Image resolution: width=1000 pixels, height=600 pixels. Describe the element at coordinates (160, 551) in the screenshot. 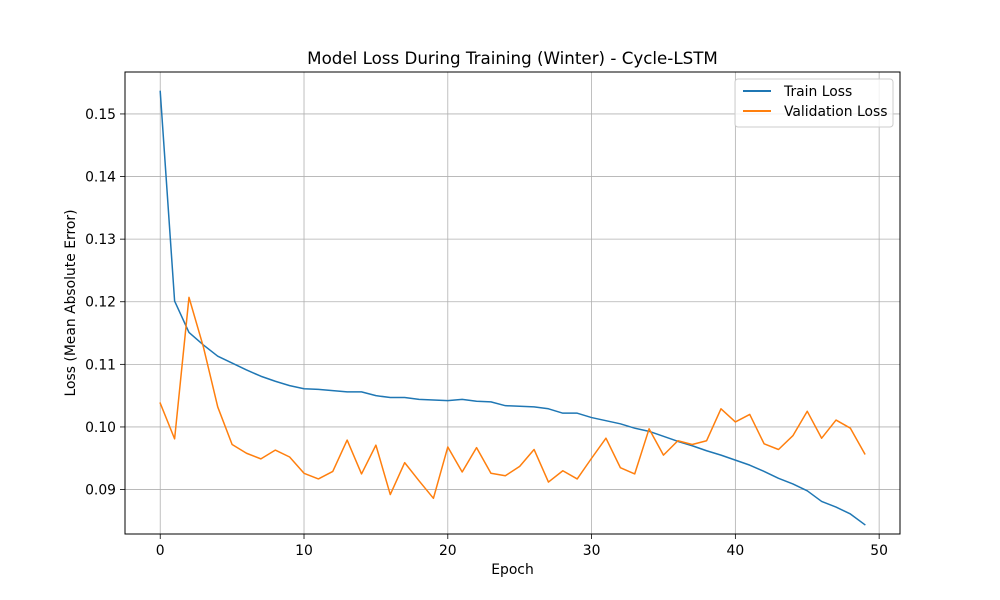

I see `x-tick-label: 0` at that location.